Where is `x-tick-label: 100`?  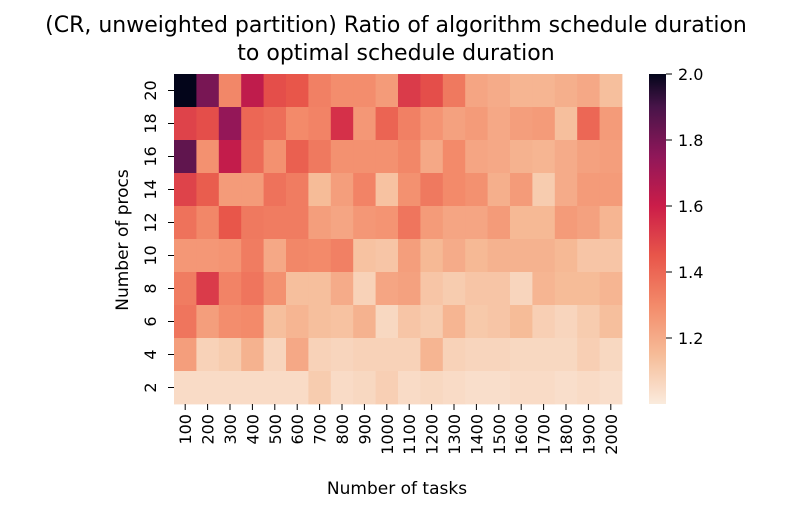 x-tick-label: 100 is located at coordinates (185, 429).